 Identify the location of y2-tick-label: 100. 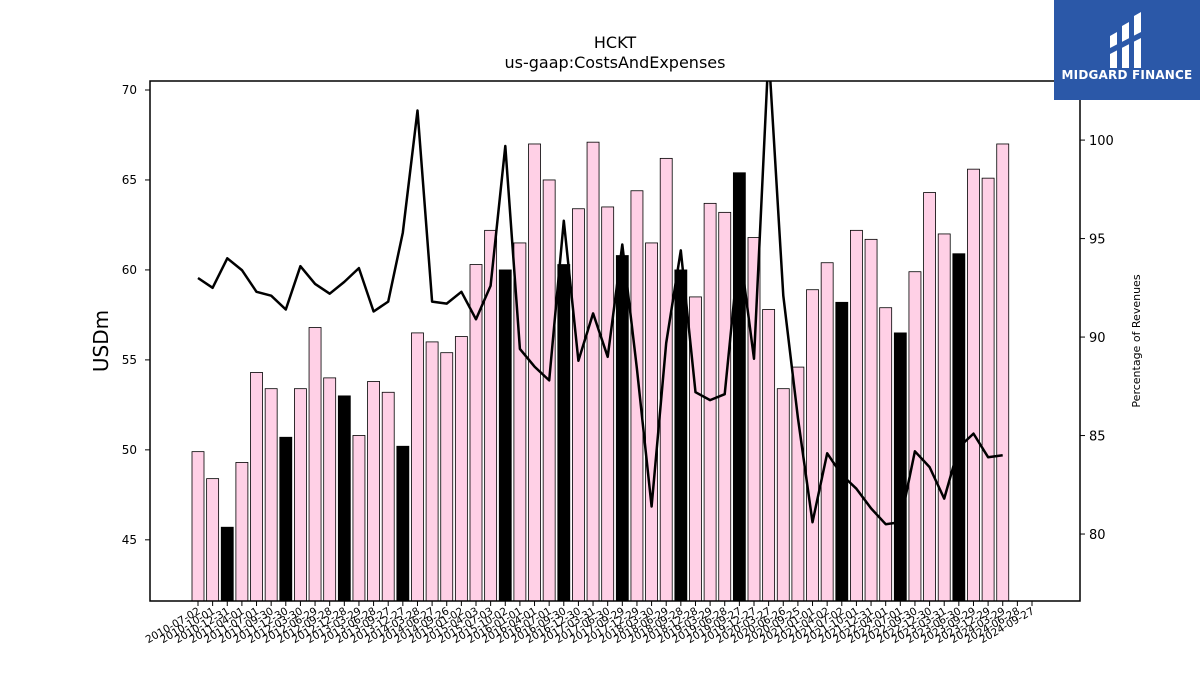
(1101, 141).